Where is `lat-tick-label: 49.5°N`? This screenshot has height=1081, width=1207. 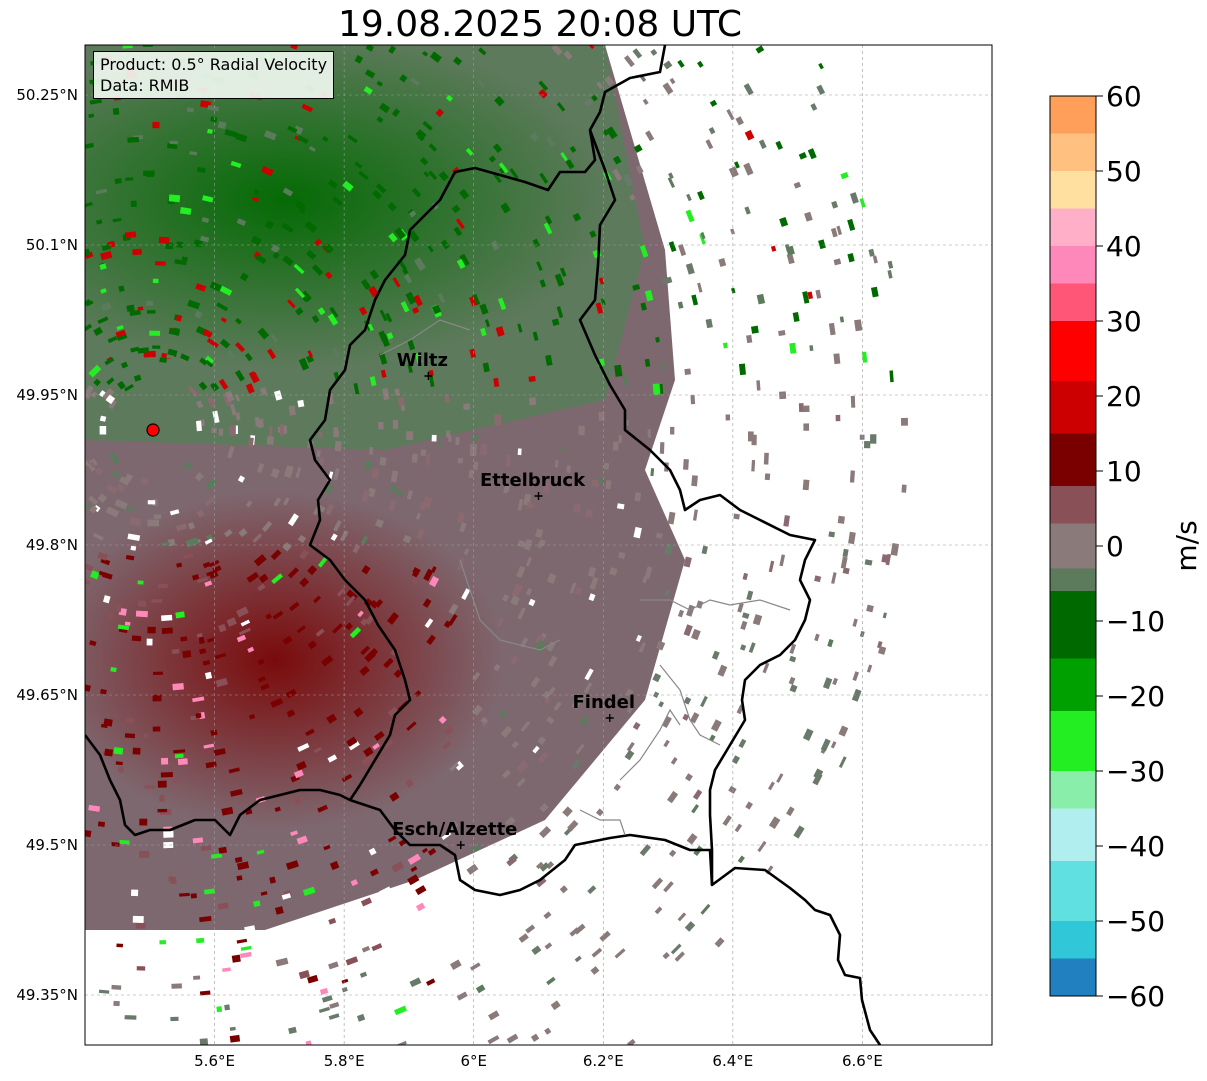
lat-tick-label: 49.5°N is located at coordinates (52, 845).